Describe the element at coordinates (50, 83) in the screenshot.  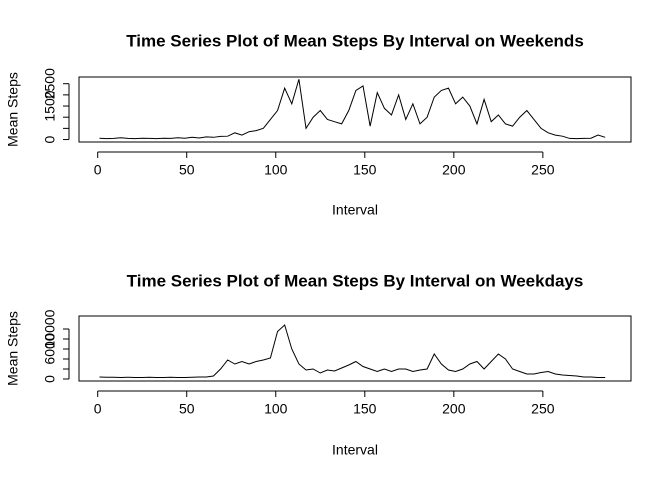
I see `y-tick-label: 2500` at that location.